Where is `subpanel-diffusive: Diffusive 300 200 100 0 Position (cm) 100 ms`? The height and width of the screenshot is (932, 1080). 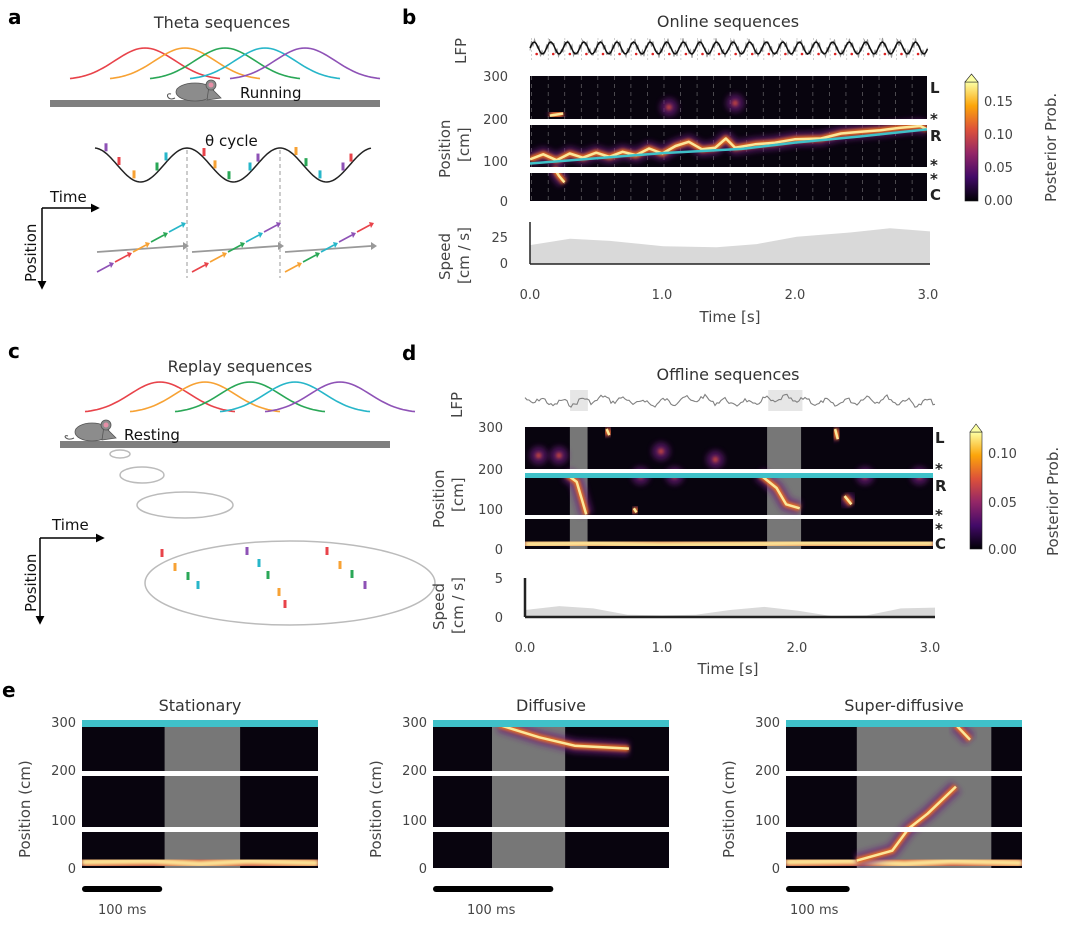
subpanel-diffusive: Diffusive 300 200 100 0 Position (cm) 100 ms is located at coordinates (518, 807).